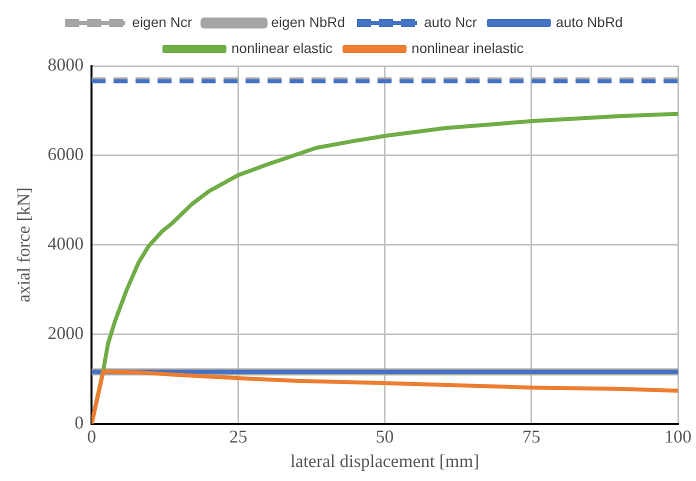  Describe the element at coordinates (531, 436) in the screenshot. I see `x-tick-label: 75` at that location.